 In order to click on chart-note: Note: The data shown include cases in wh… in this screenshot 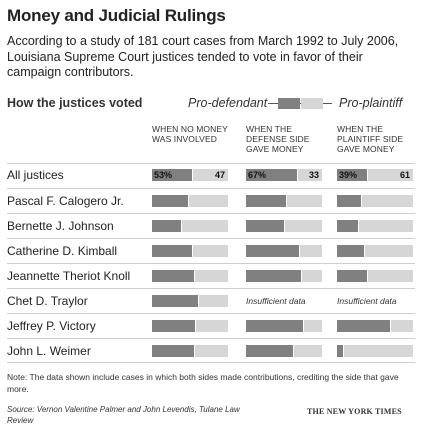, I will do `click(203, 383)`.